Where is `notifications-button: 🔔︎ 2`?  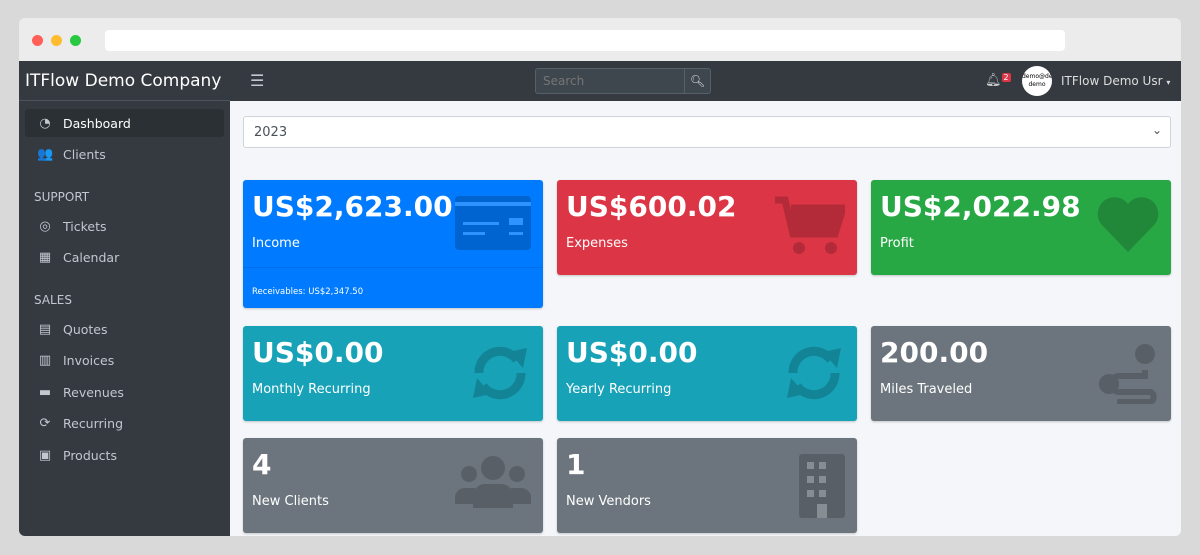 notifications-button: 🔔︎ 2 is located at coordinates (998, 80).